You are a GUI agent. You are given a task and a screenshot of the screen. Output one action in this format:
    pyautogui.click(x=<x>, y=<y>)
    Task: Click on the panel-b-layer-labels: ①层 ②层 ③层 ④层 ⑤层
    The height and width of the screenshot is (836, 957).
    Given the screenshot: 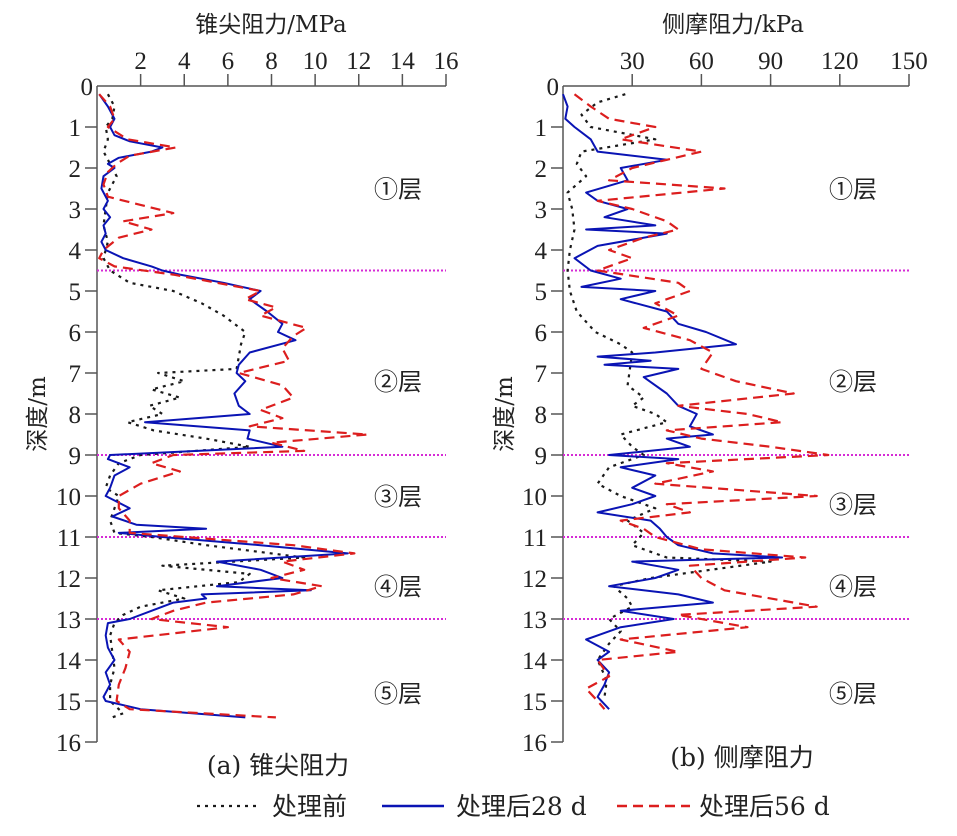 What is the action you would take?
    pyautogui.click(x=853, y=442)
    